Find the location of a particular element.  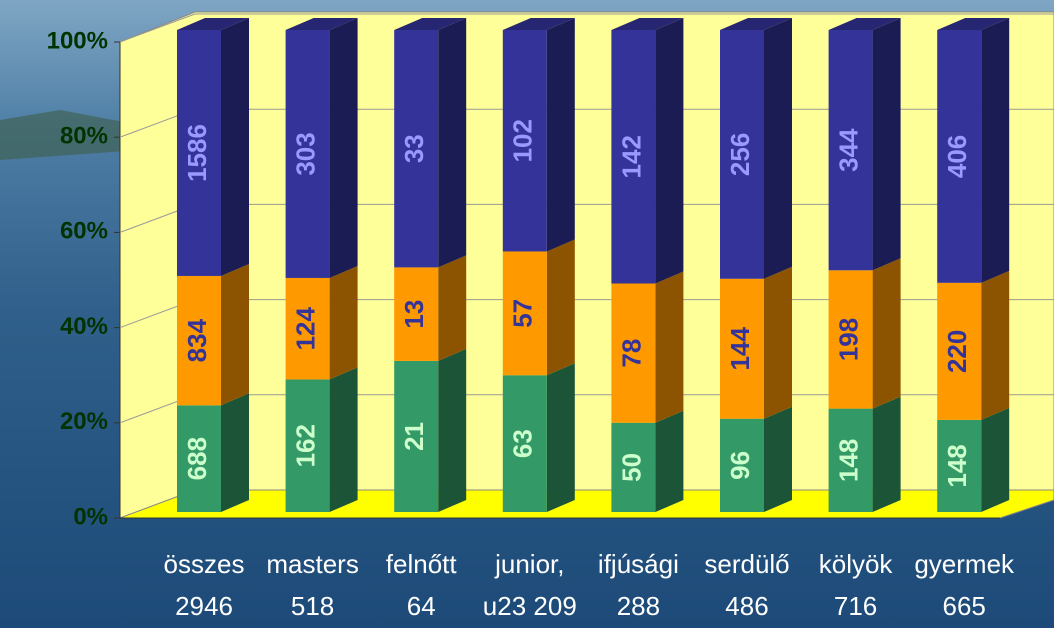

data-label: 102 is located at coordinates (523, 140).